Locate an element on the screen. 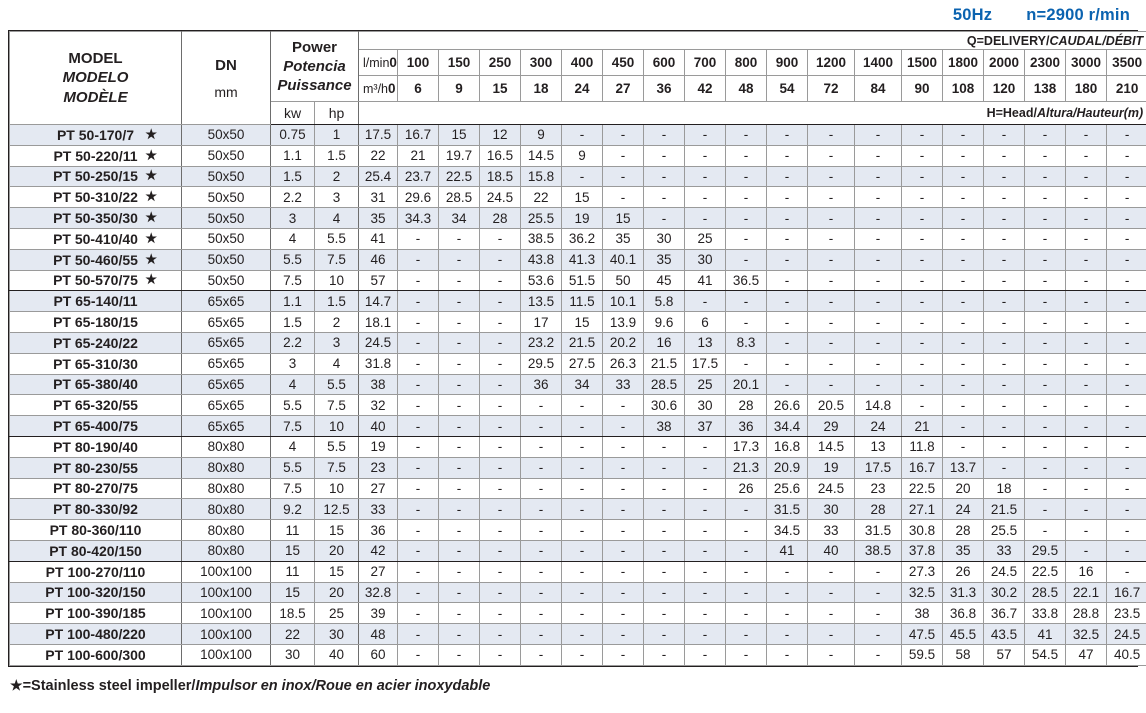 This screenshot has height=713, width=1146. cell-head: 9 is located at coordinates (541, 135).